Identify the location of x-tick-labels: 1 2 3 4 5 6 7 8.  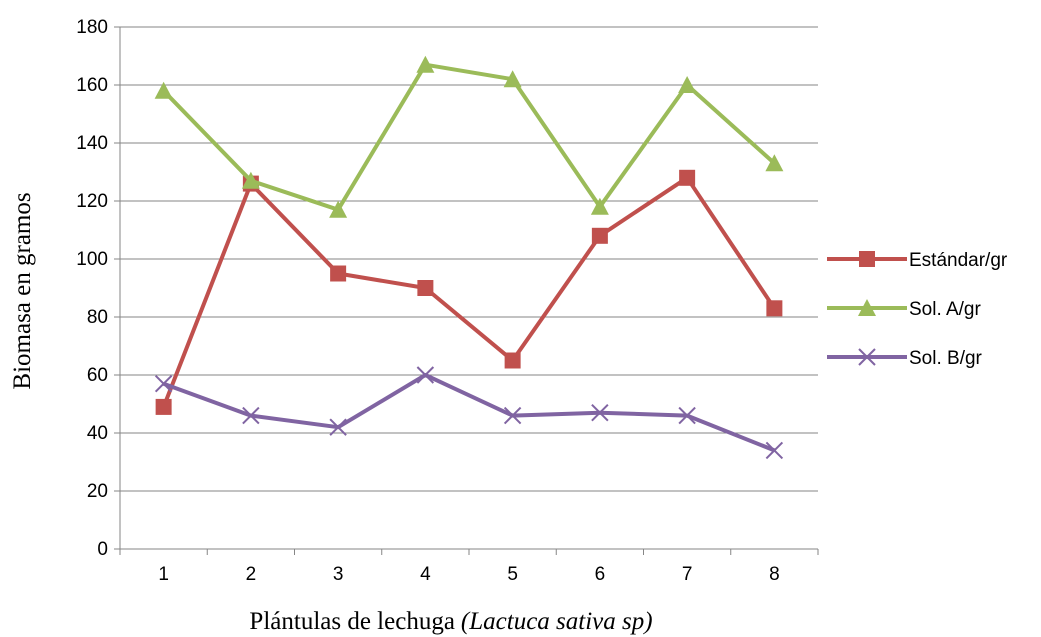
(468, 574).